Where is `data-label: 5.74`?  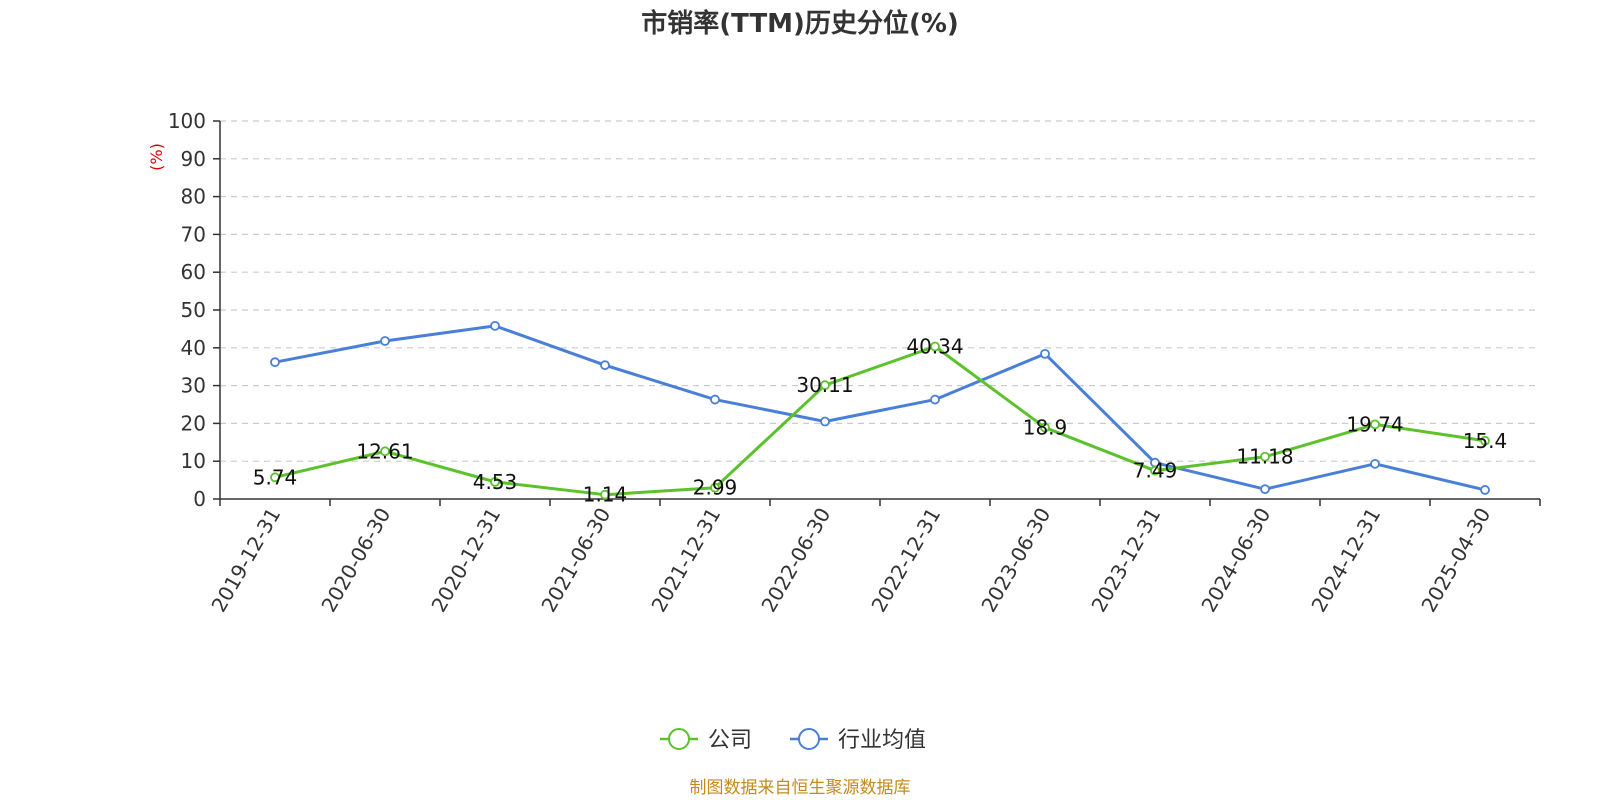 data-label: 5.74 is located at coordinates (275, 477).